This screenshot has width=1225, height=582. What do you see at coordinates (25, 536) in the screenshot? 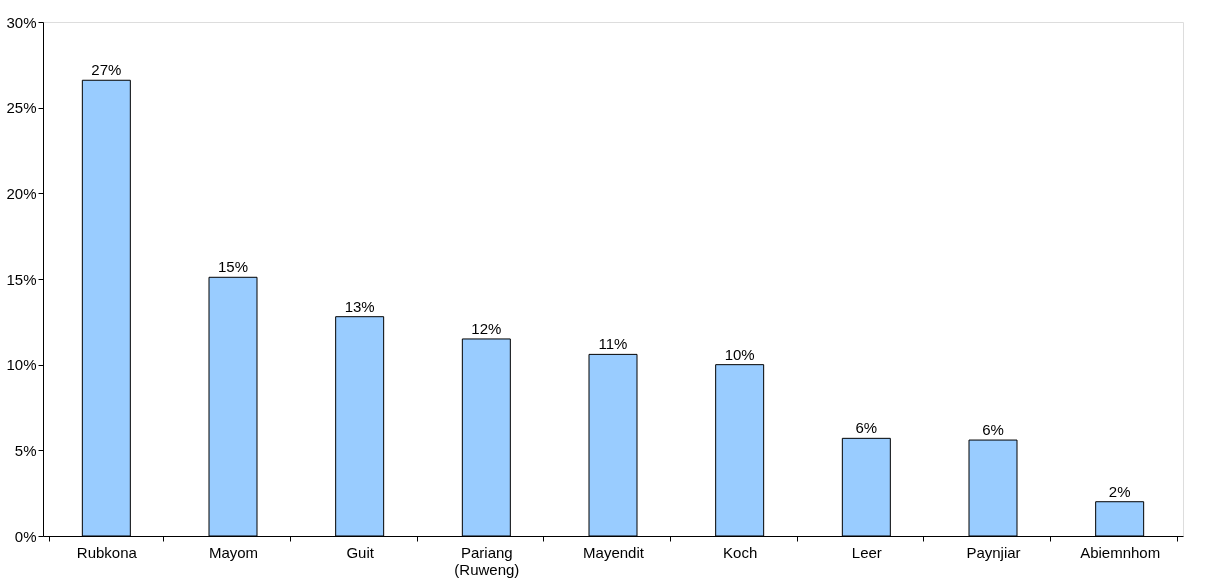
I see `y-tick-label: 0%` at bounding box center [25, 536].